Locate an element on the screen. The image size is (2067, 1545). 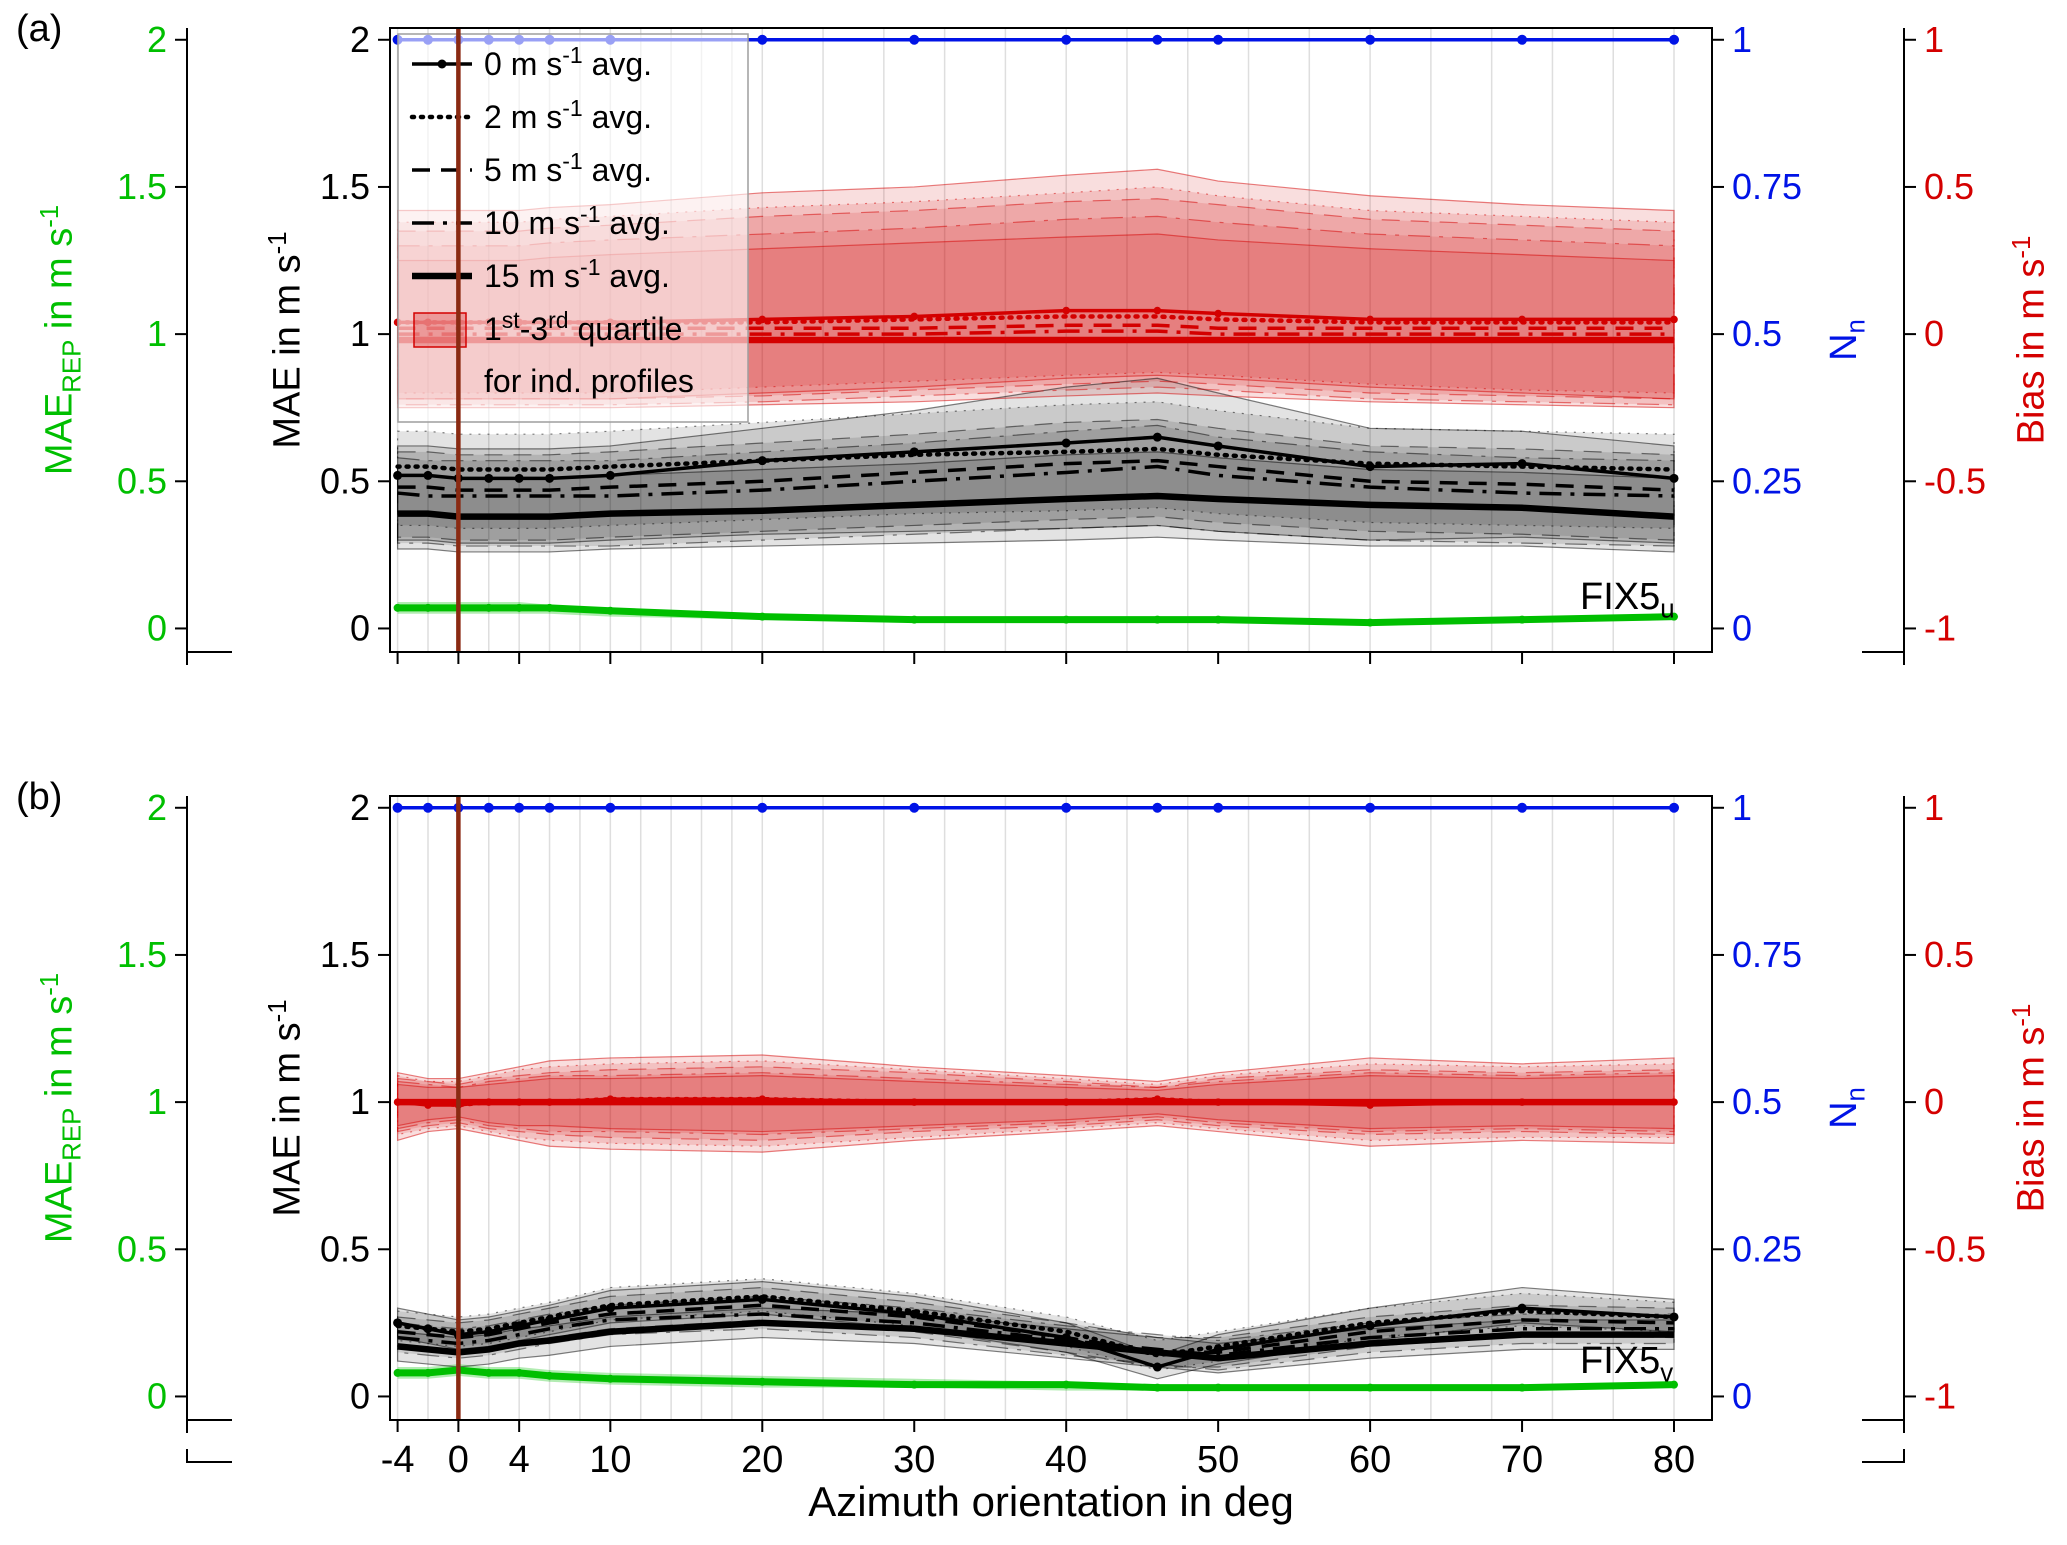
nn-axis-label-b: Nn is located at coordinates (1846, 1108).